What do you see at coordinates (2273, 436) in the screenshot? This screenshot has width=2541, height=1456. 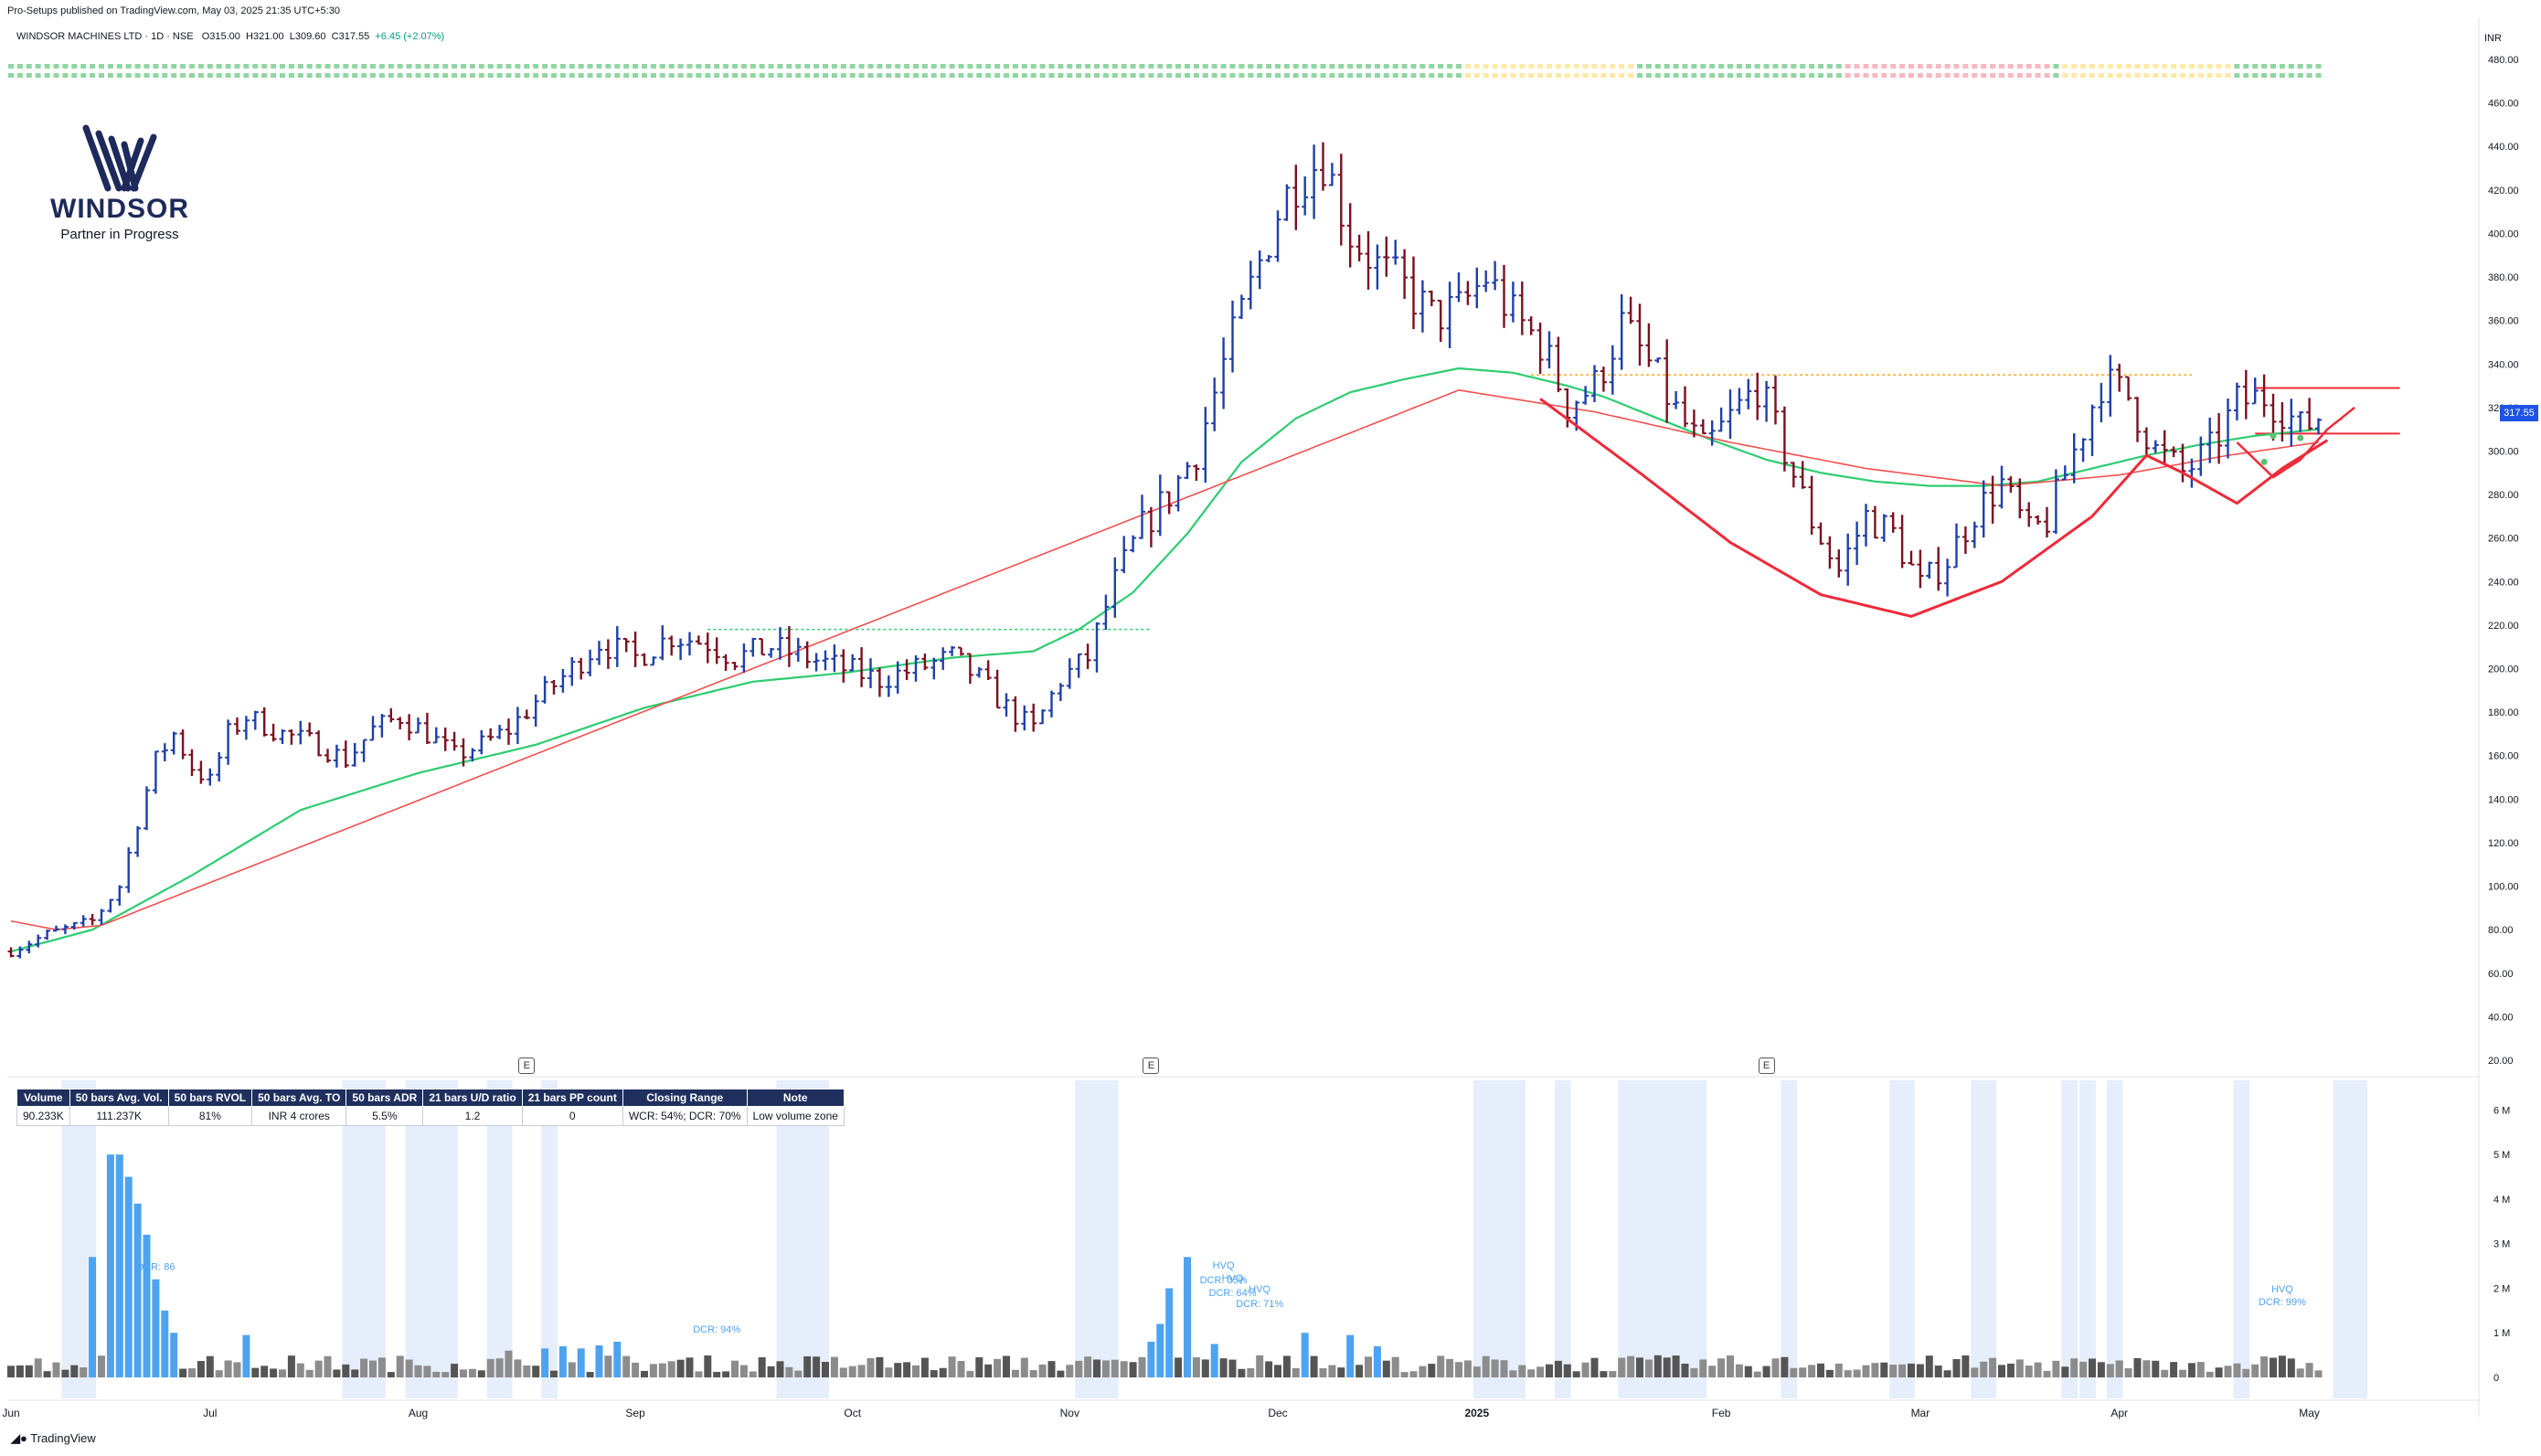 I see `pocket-pivot-dot` at bounding box center [2273, 436].